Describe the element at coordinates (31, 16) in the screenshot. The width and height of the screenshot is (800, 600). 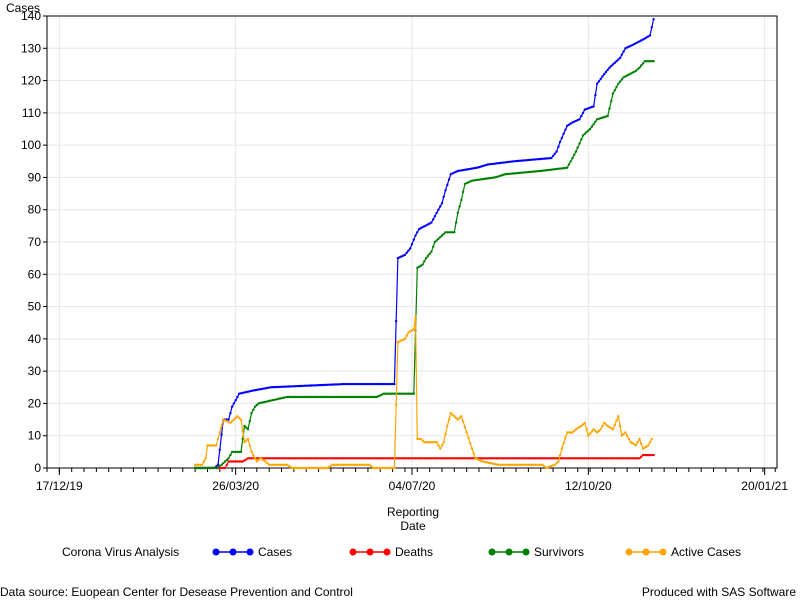
I see `y-tick-label: 140` at that location.